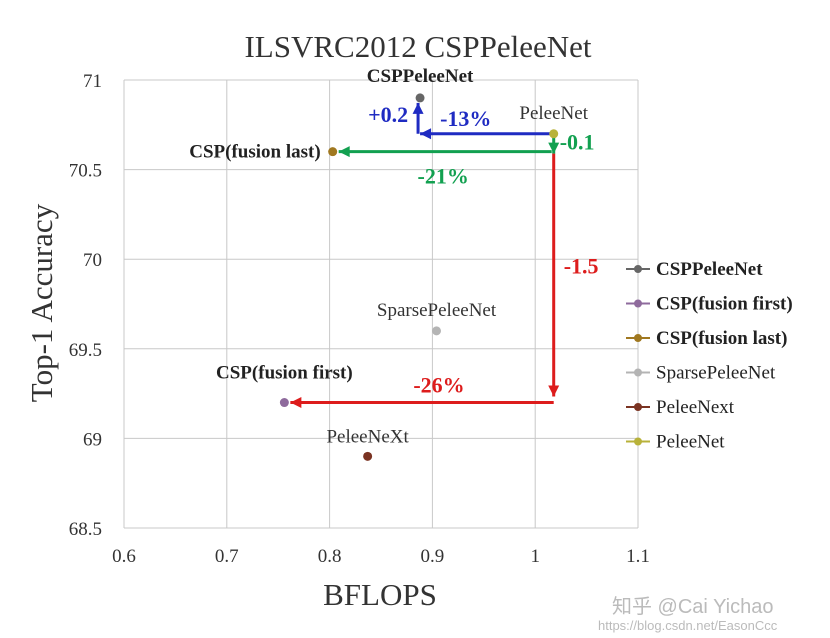  Describe the element at coordinates (438, 385) in the screenshot. I see `annotation-label: -26%` at that location.